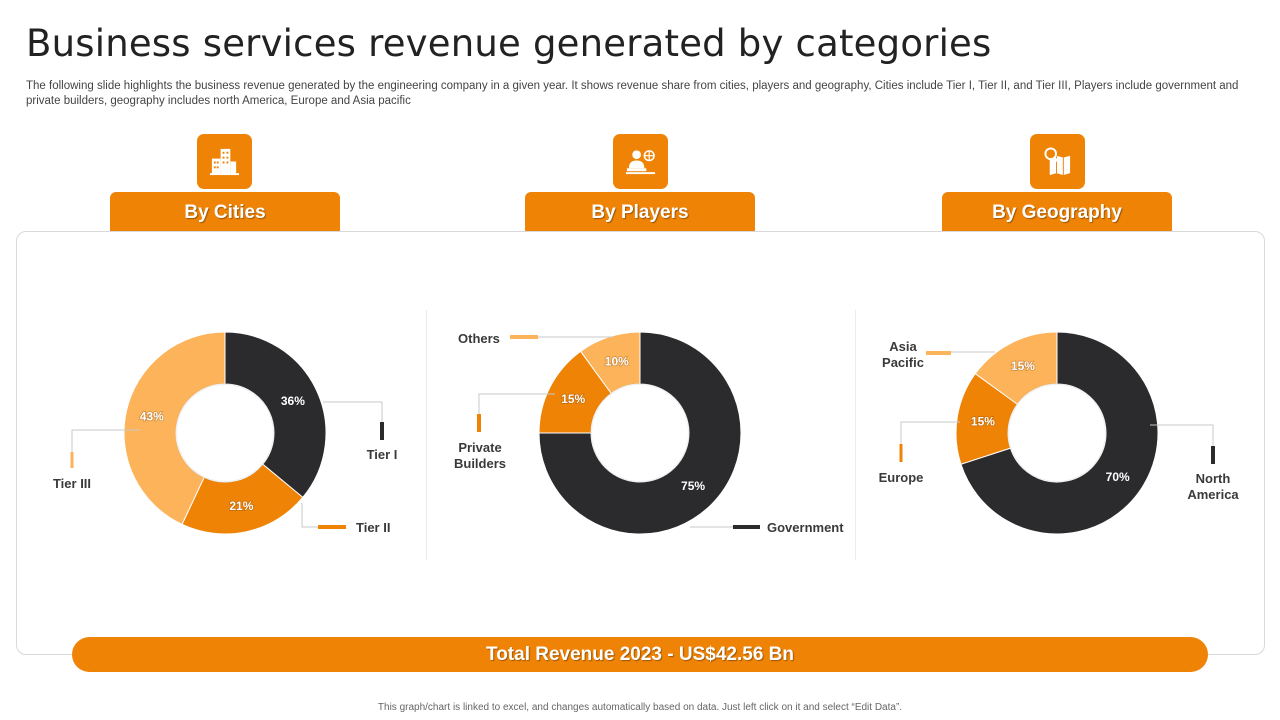 The image size is (1280, 720). What do you see at coordinates (1213, 455) in the screenshot?
I see `by-geography-marker-north-america` at bounding box center [1213, 455].